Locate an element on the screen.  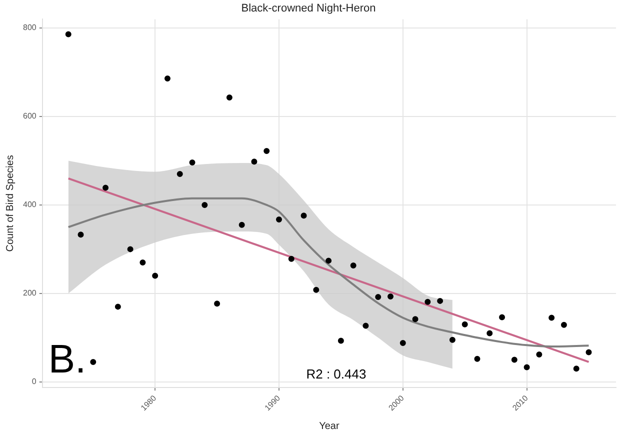
y-axis-title: Count of Bird Species is located at coordinates (10, 203).